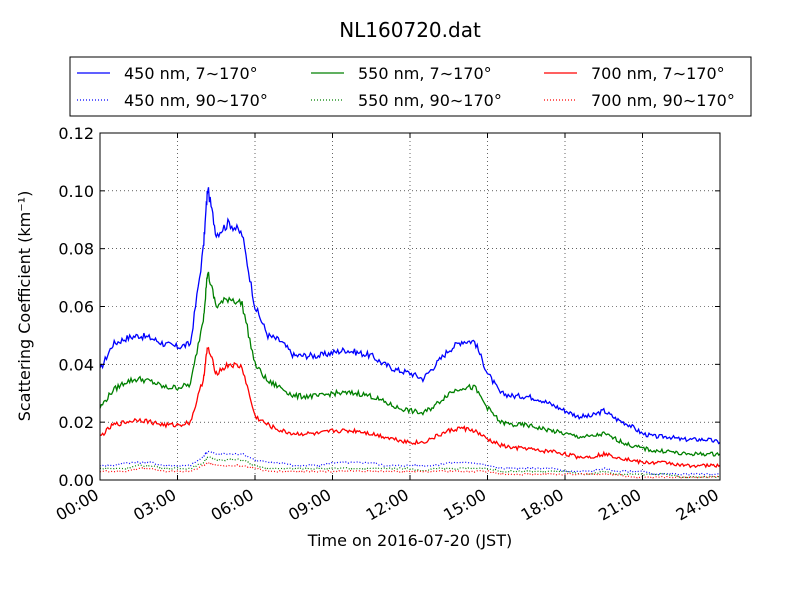 The width and height of the screenshot is (800, 600). I want to click on y-tick-label: 0.04, so click(76, 364).